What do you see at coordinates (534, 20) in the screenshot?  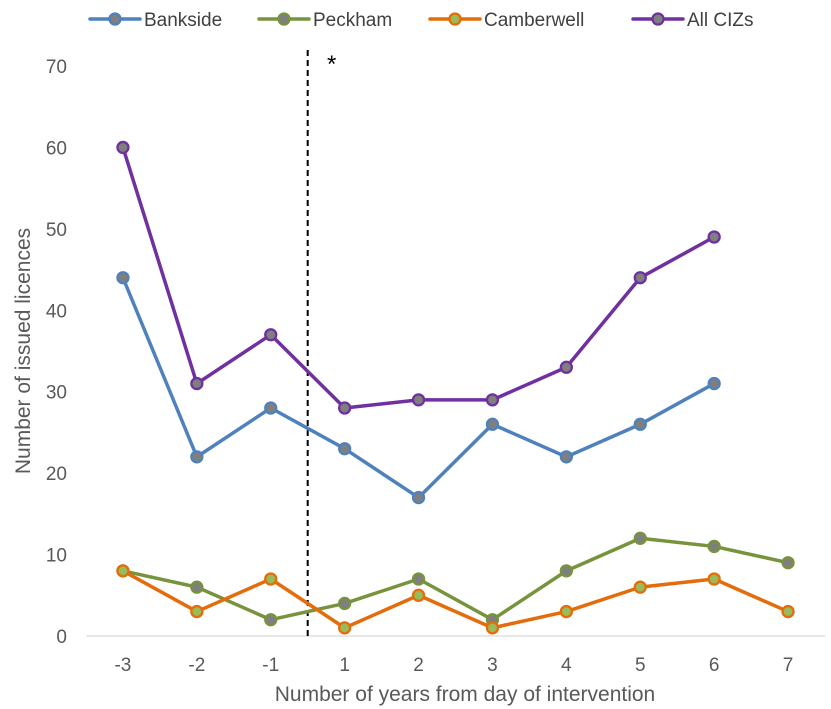 I see `legend-label: Camberwell` at bounding box center [534, 20].